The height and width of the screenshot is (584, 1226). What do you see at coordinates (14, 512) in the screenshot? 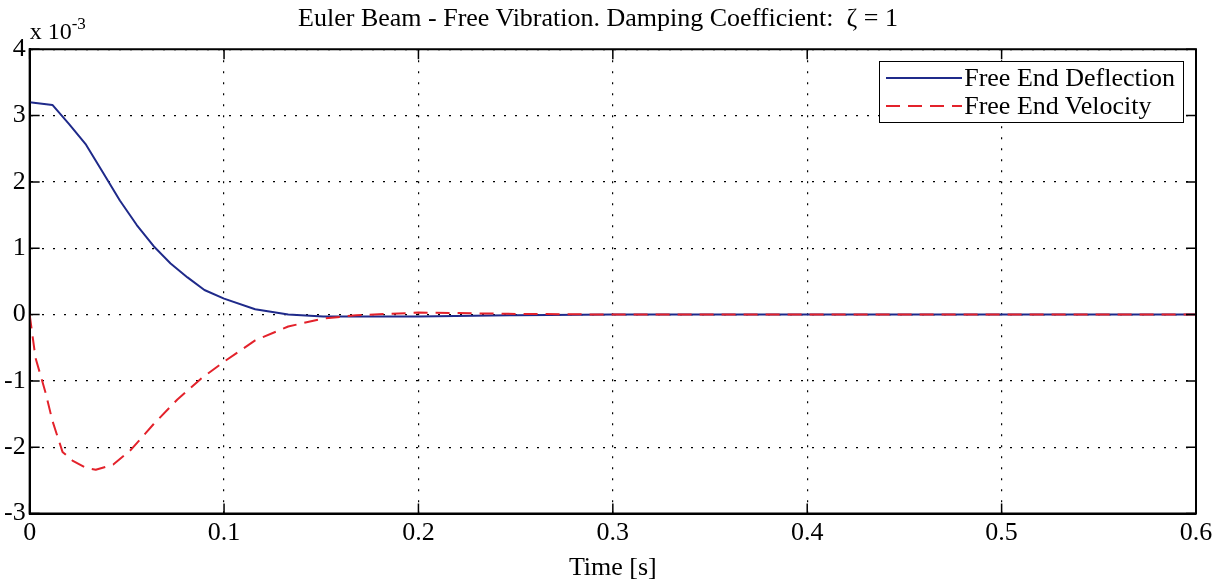
I see `y-tick-label: -3` at bounding box center [14, 512].